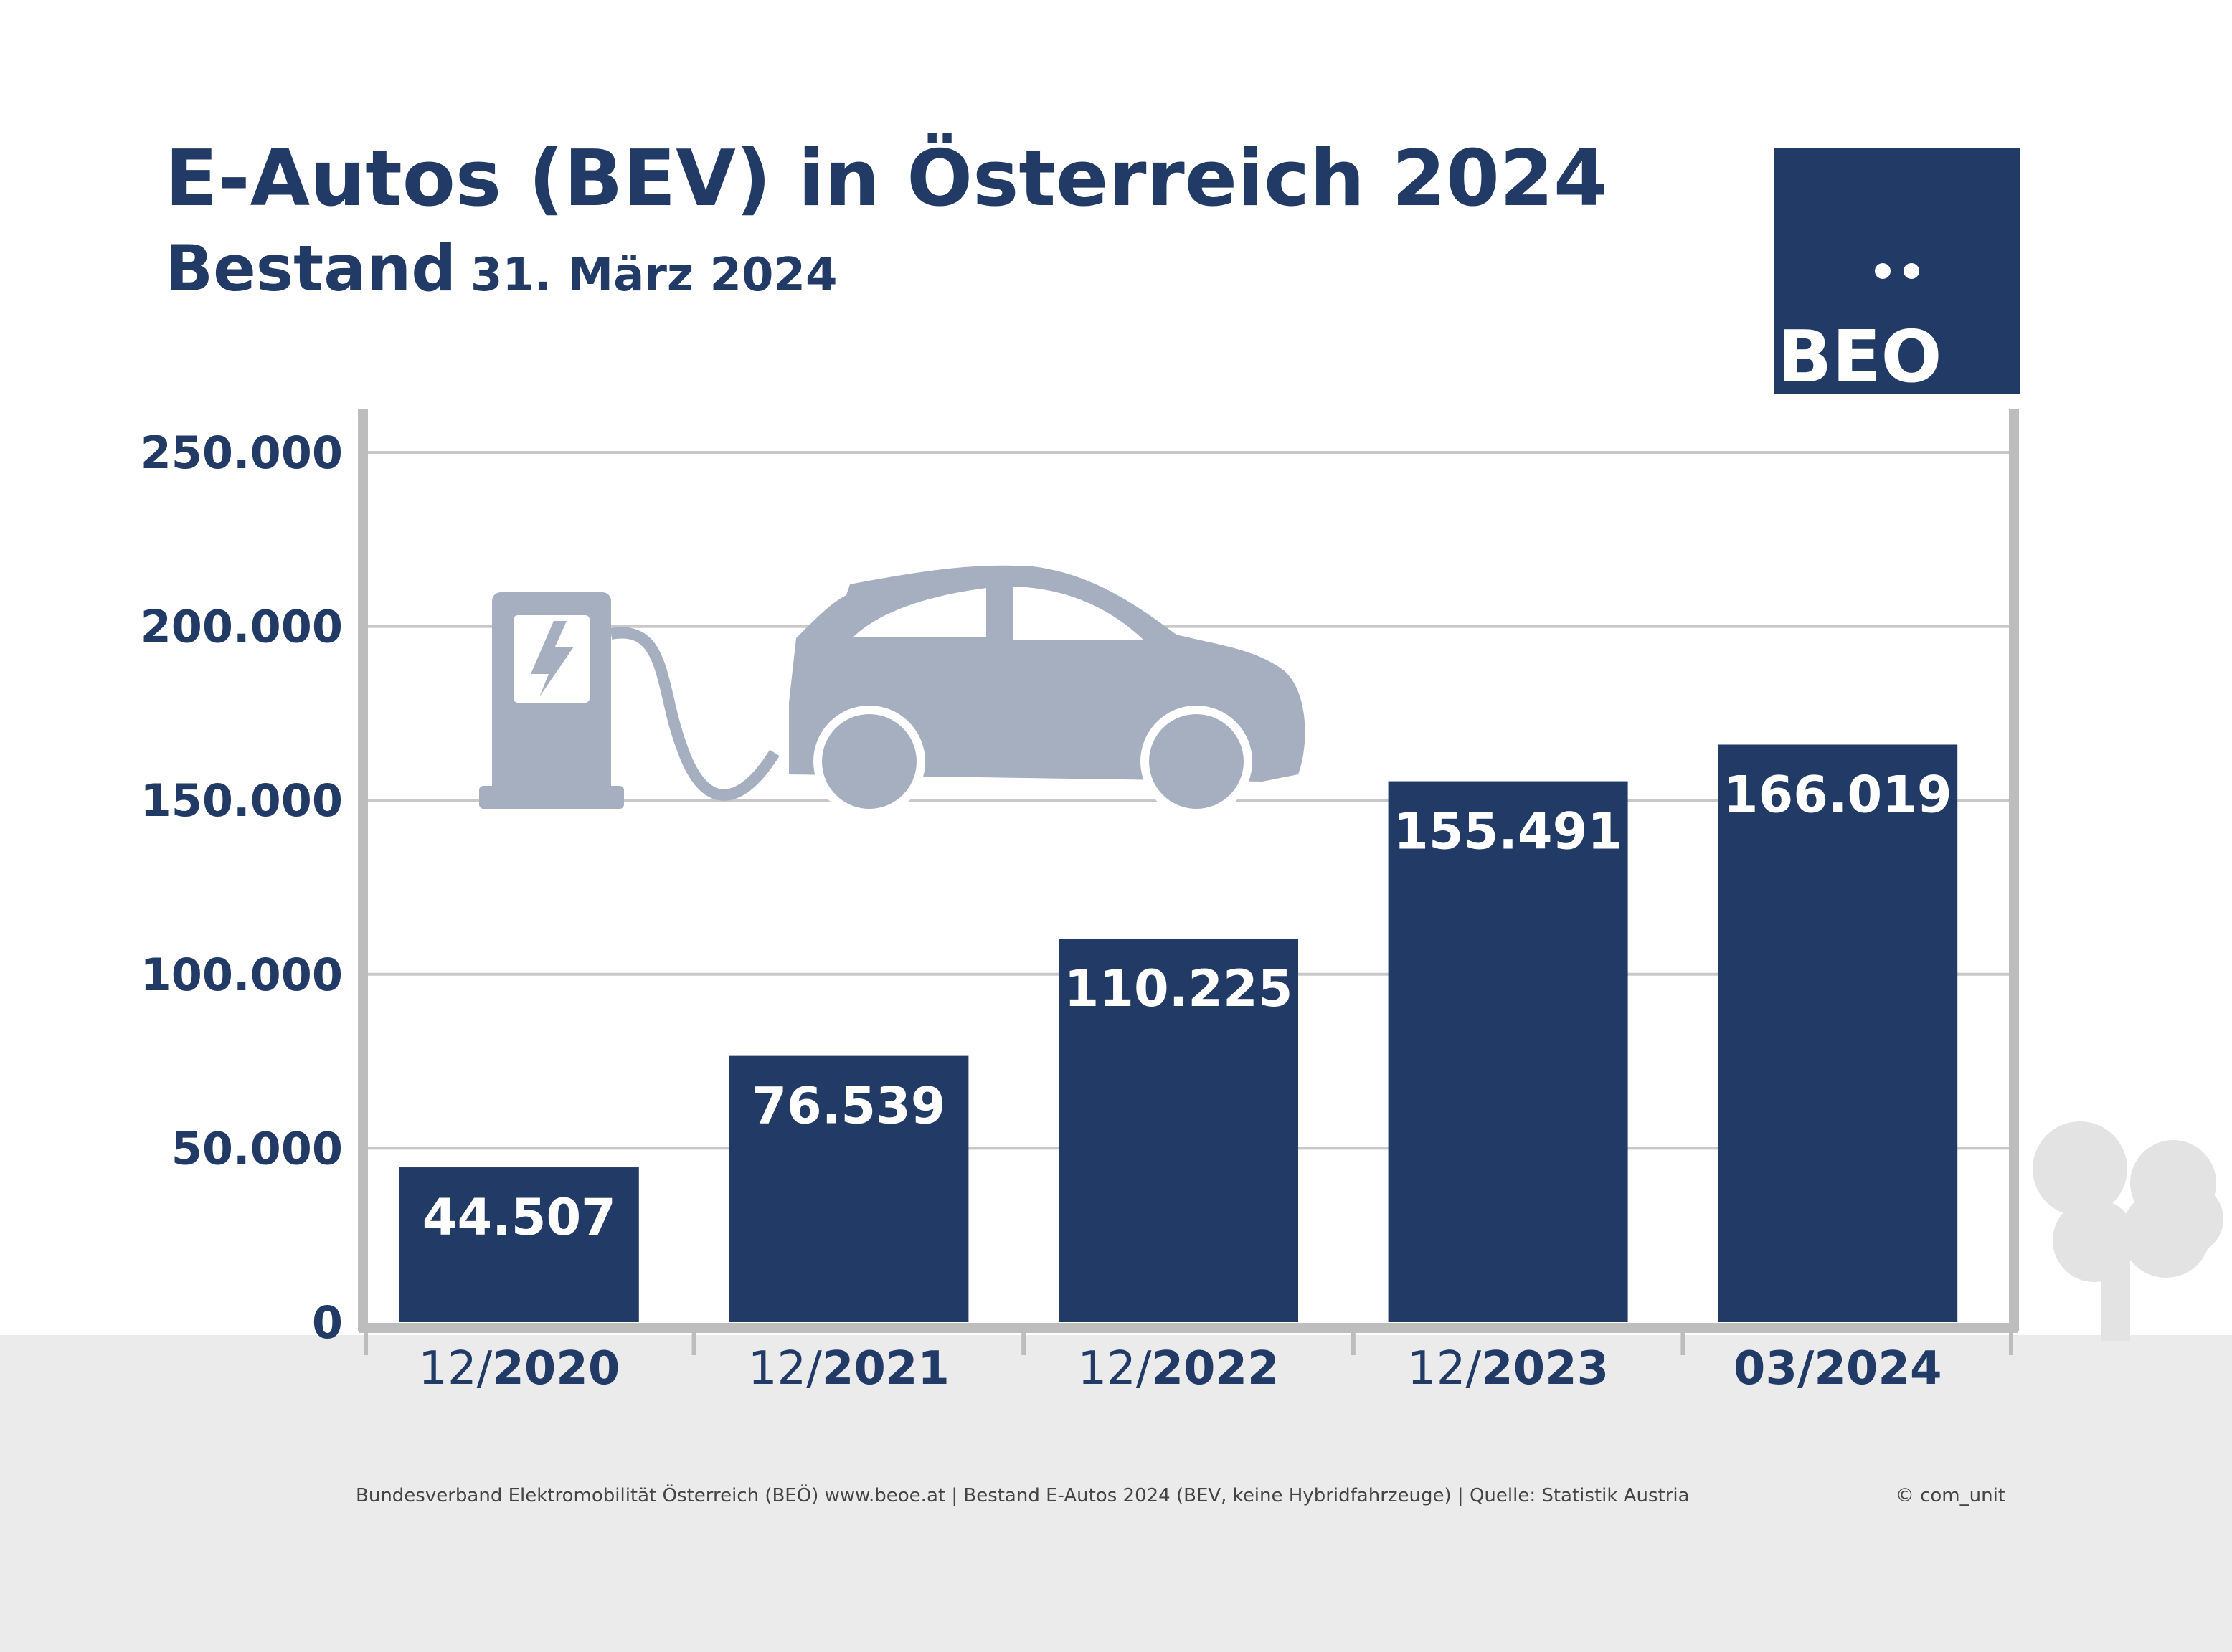 The image size is (2232, 1652). Describe the element at coordinates (629, 700) in the screenshot. I see `charging-station-icon` at that location.